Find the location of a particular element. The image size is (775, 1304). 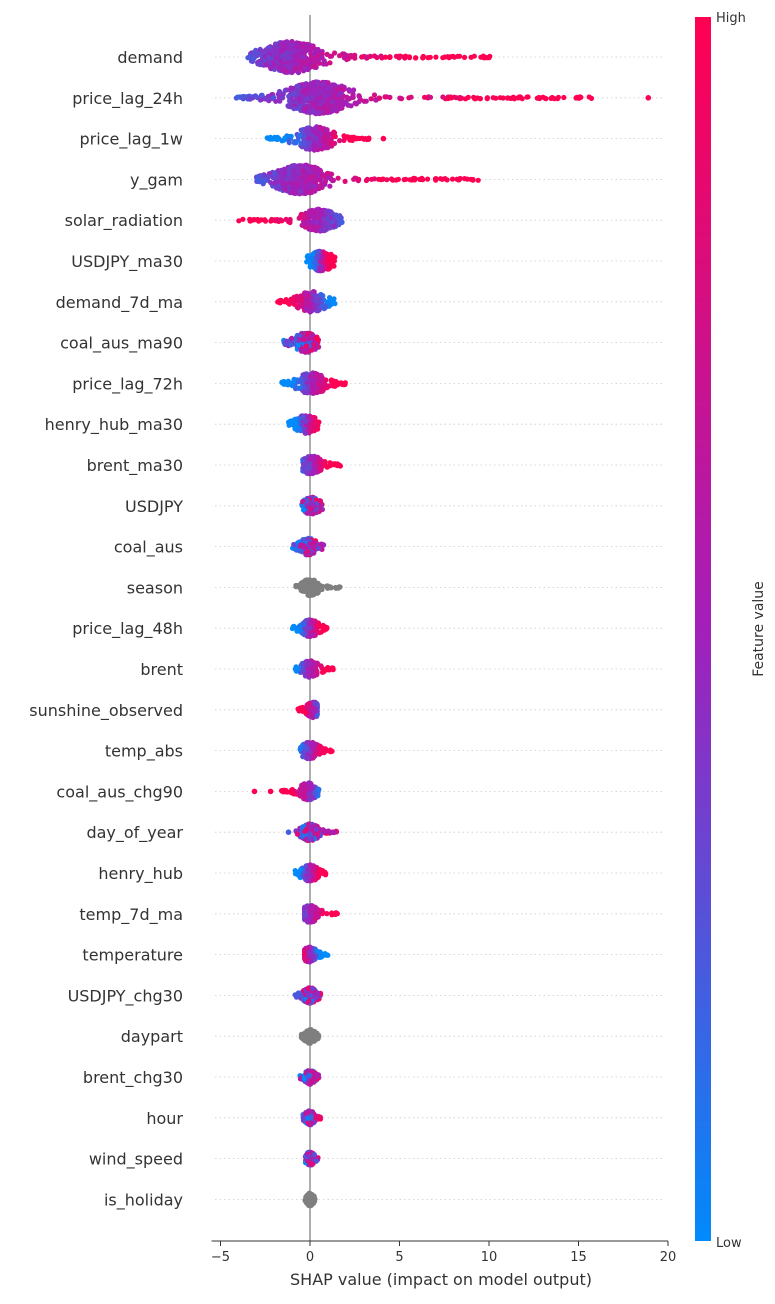

point-group-henry_hub_ma30 is located at coordinates (304, 424).